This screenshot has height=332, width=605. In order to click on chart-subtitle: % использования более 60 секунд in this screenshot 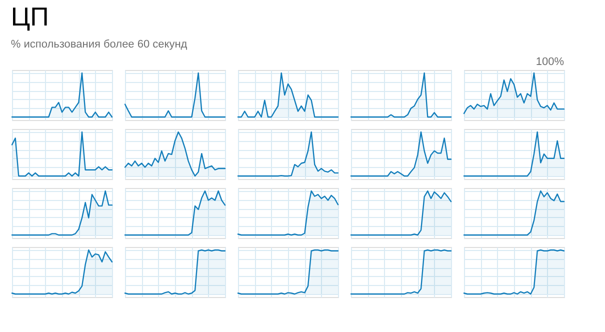, I will do `click(99, 44)`.